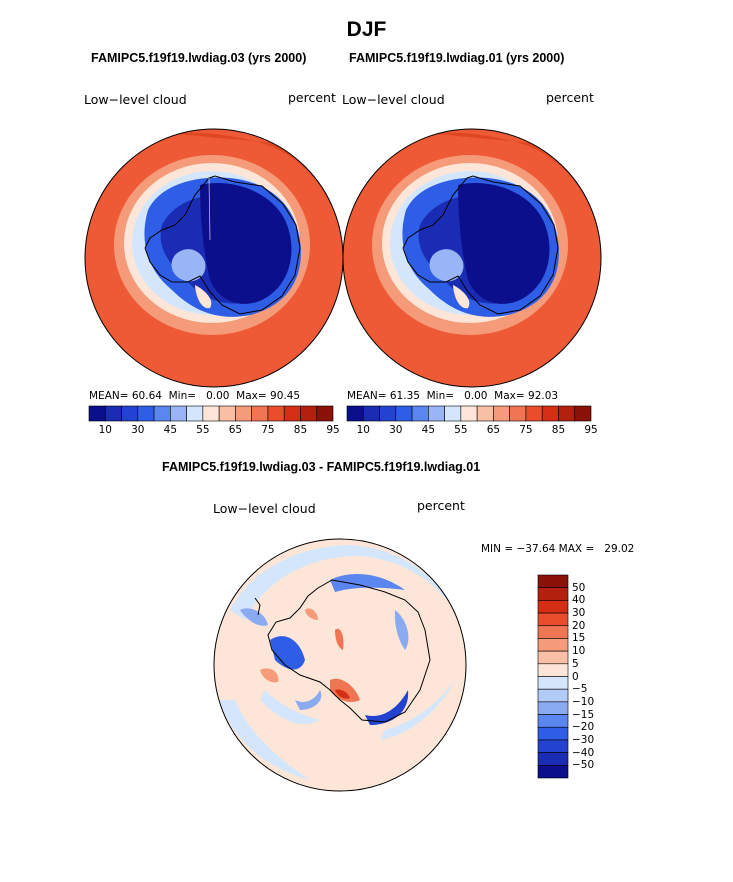 The width and height of the screenshot is (733, 882). What do you see at coordinates (493, 430) in the screenshot?
I see `colorbar2-tick-label: 65` at bounding box center [493, 430].